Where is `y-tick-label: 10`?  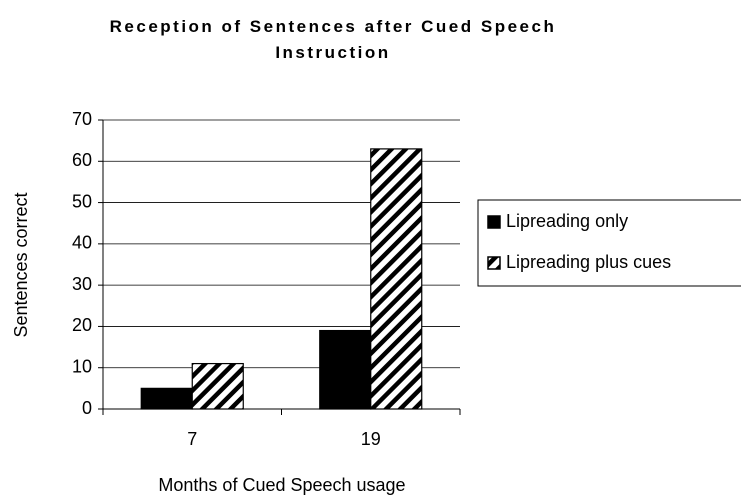
y-tick-label: 10 is located at coordinates (82, 366).